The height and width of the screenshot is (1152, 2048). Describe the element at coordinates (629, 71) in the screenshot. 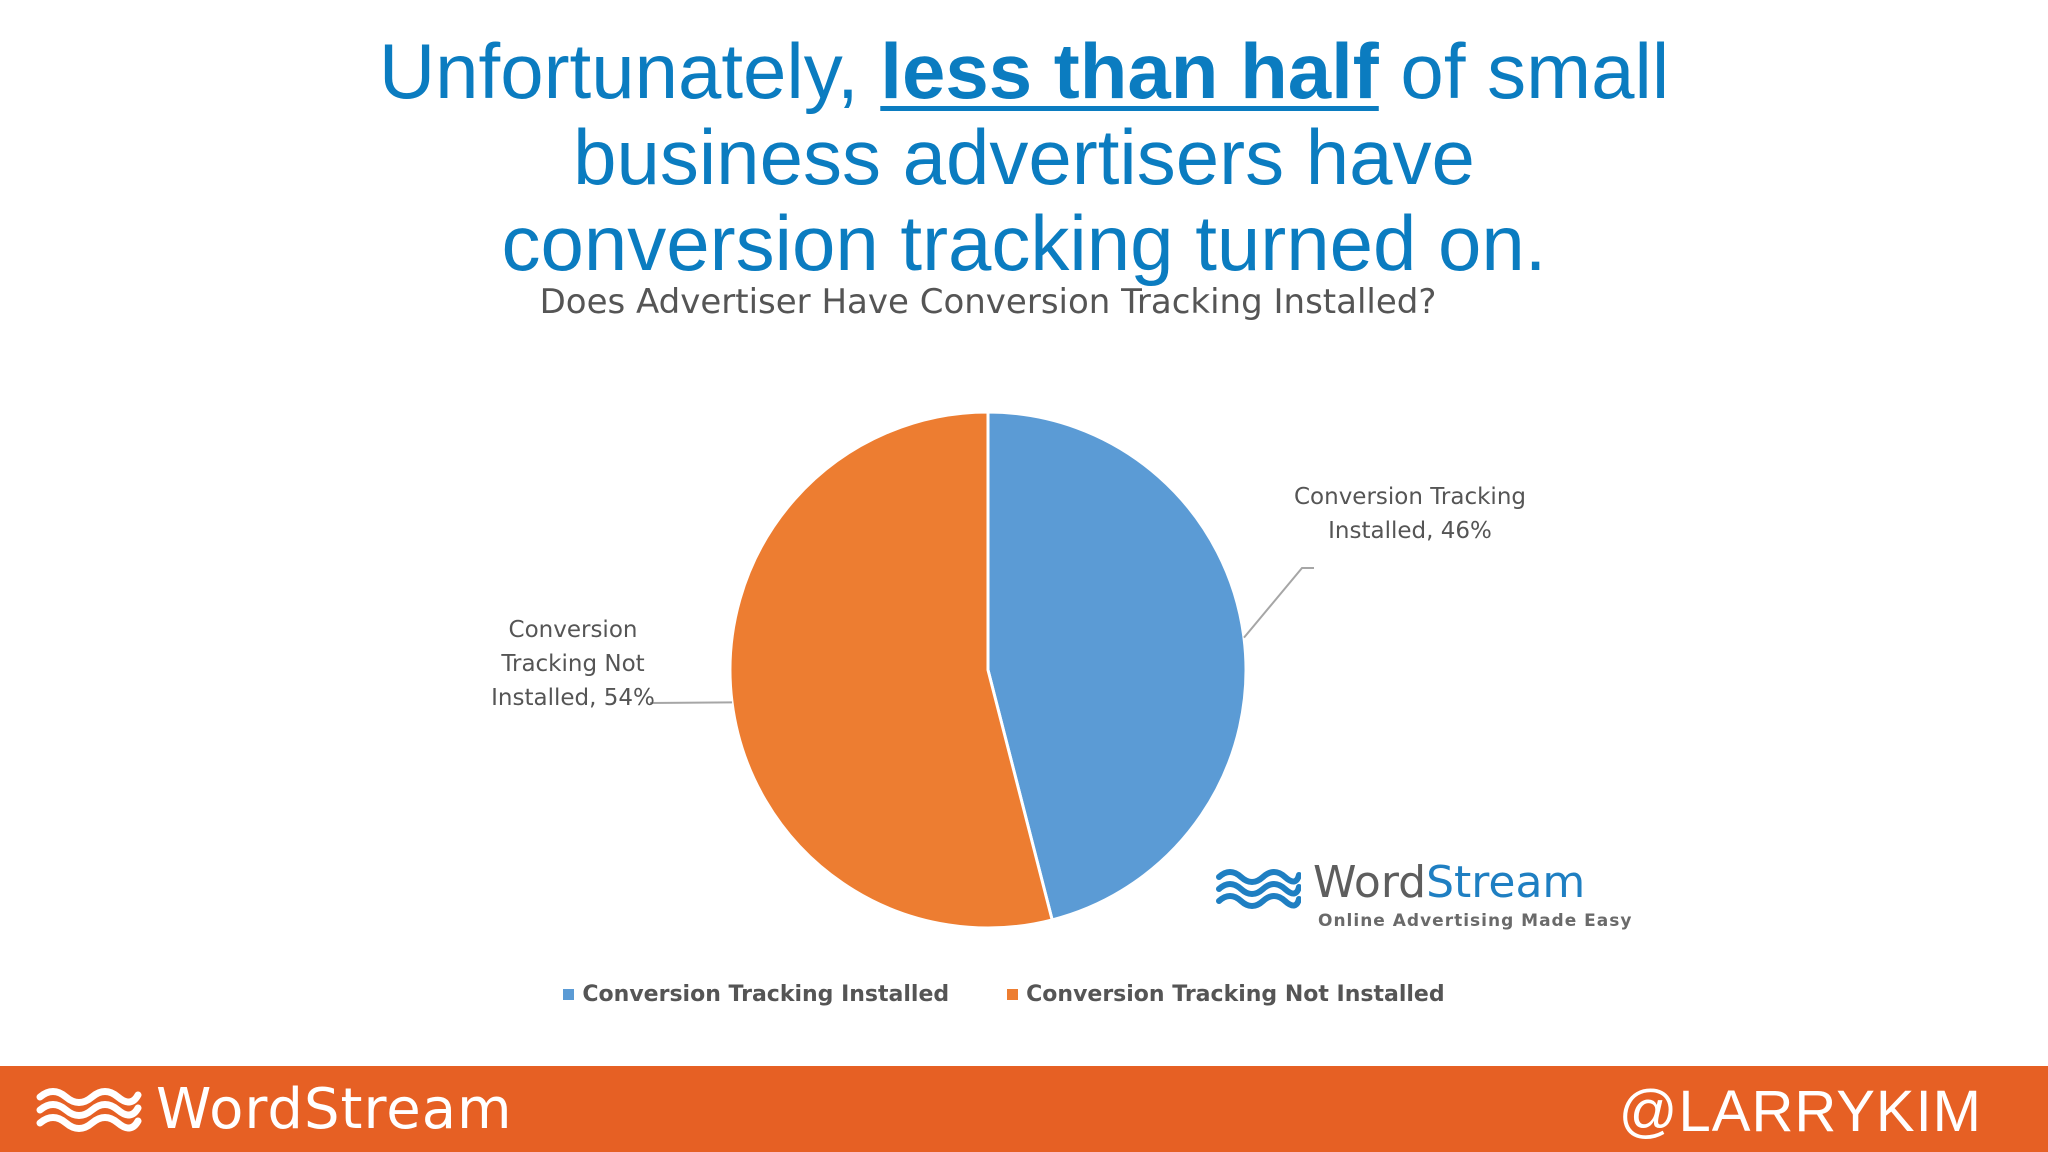

I see `headline-text-before: Unfortunately,` at that location.